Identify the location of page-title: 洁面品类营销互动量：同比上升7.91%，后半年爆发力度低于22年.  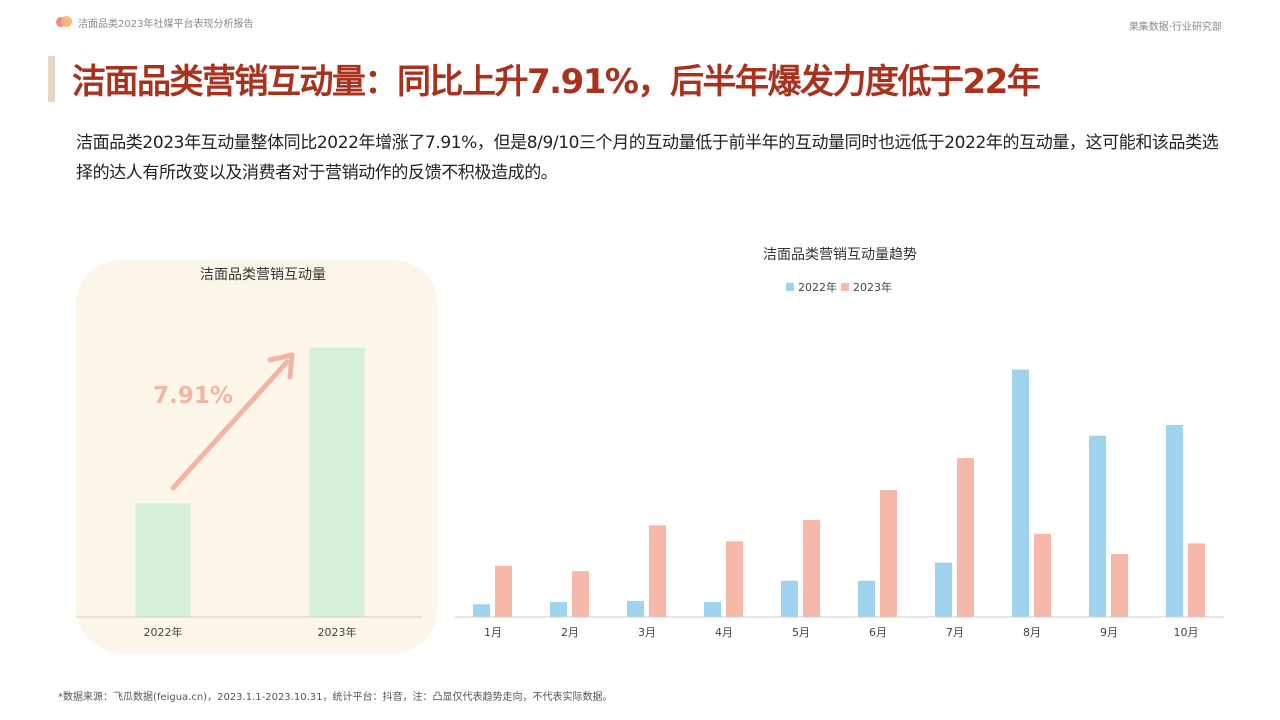
(556, 82).